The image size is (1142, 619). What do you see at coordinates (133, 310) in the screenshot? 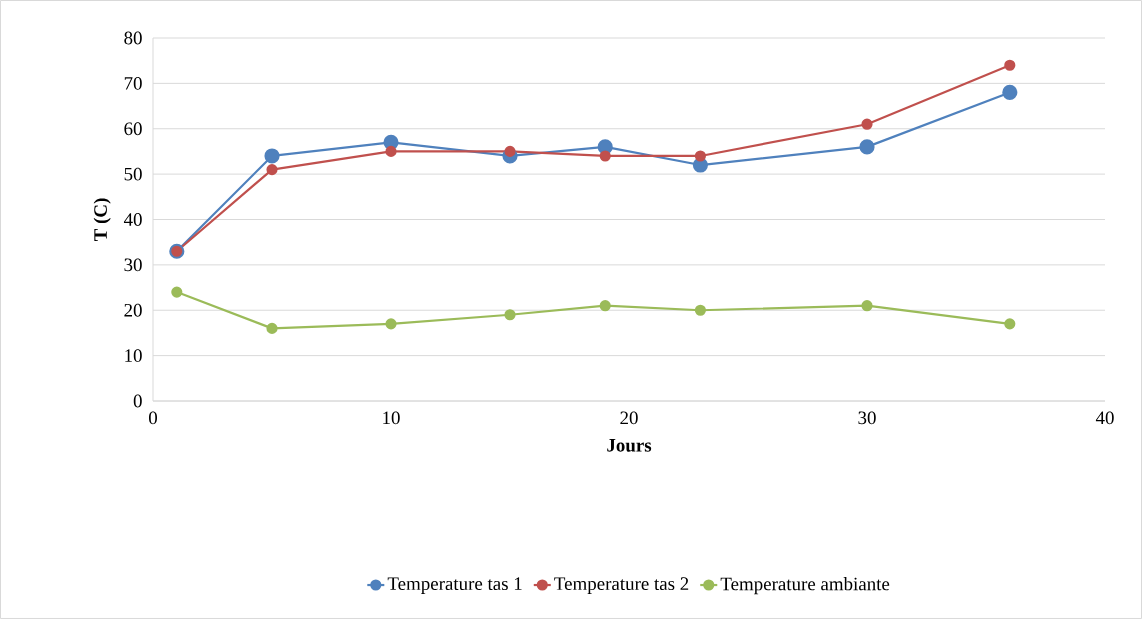
I see `y-tick-label: 20` at bounding box center [133, 310].